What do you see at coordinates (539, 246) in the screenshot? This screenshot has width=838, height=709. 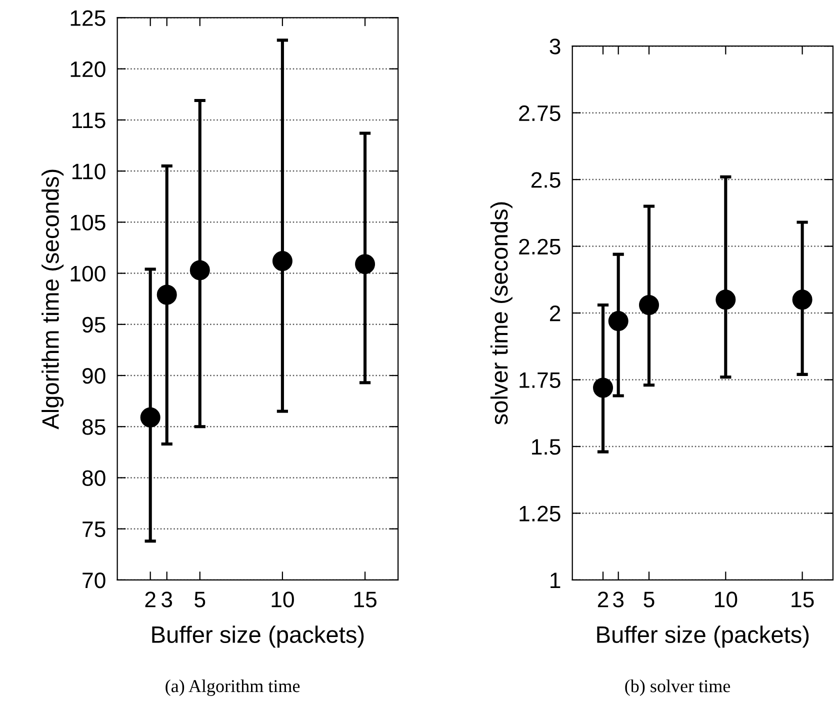 I see `y-tick-label: 2.25` at bounding box center [539, 246].